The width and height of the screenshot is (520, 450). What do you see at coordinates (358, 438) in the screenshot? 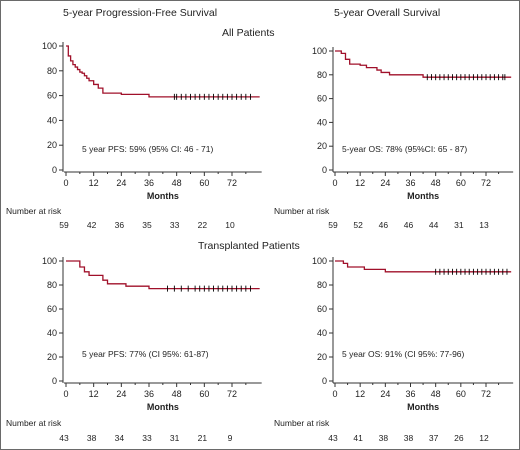
I see `os-transplanted-risk-value: 41` at bounding box center [358, 438].